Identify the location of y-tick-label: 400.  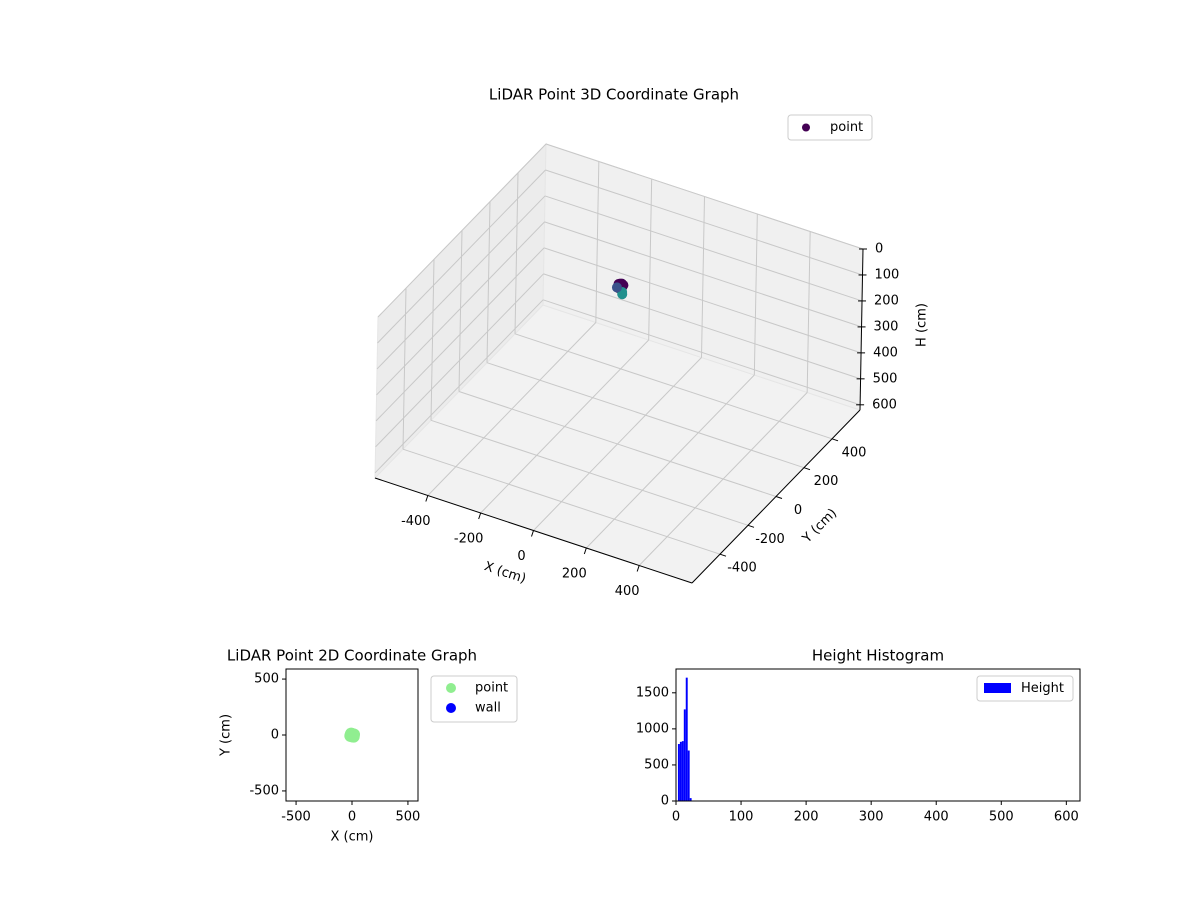
(854, 452).